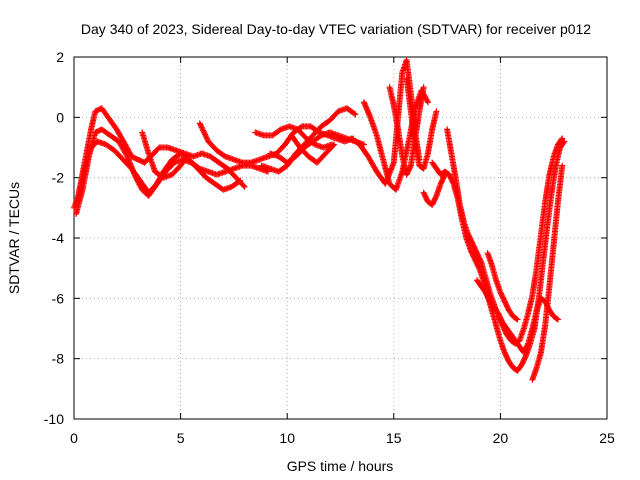 The height and width of the screenshot is (480, 640). What do you see at coordinates (181, 438) in the screenshot?
I see `x-tick-label: 5` at bounding box center [181, 438].